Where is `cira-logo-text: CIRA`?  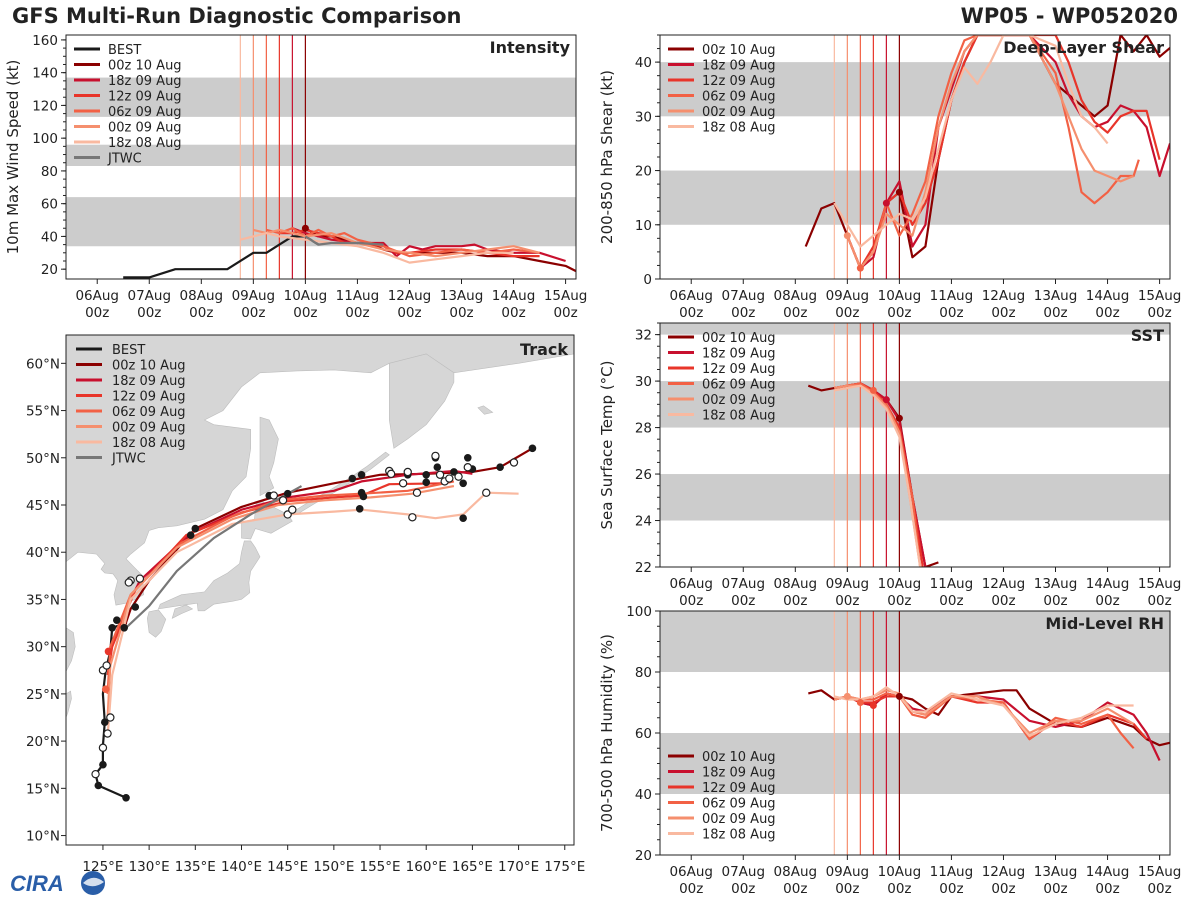
cira-logo-text: CIRA is located at coordinates (37, 883).